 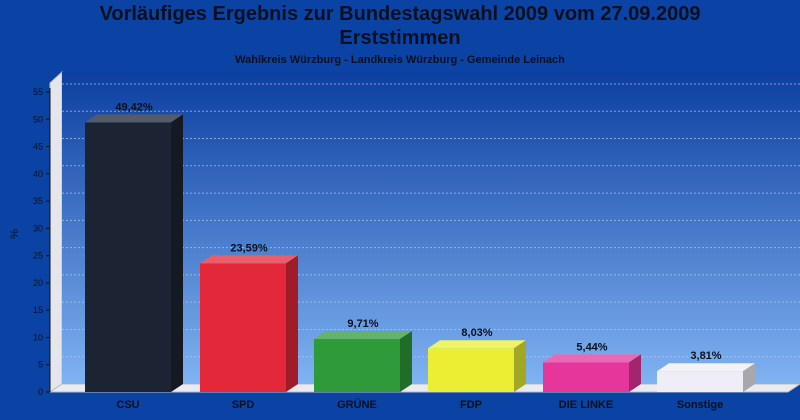 What do you see at coordinates (591, 347) in the screenshot?
I see `bar-value-label: 5,44%` at bounding box center [591, 347].